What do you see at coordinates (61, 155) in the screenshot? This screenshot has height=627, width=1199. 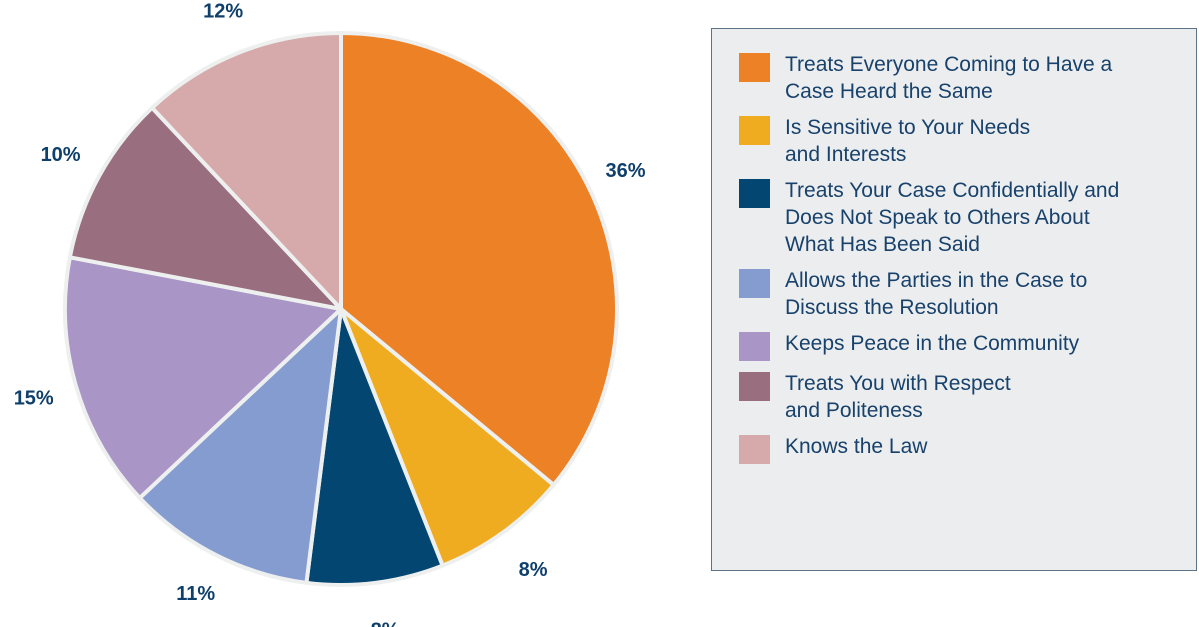 I see `pie-value-label-6: 10%` at bounding box center [61, 155].